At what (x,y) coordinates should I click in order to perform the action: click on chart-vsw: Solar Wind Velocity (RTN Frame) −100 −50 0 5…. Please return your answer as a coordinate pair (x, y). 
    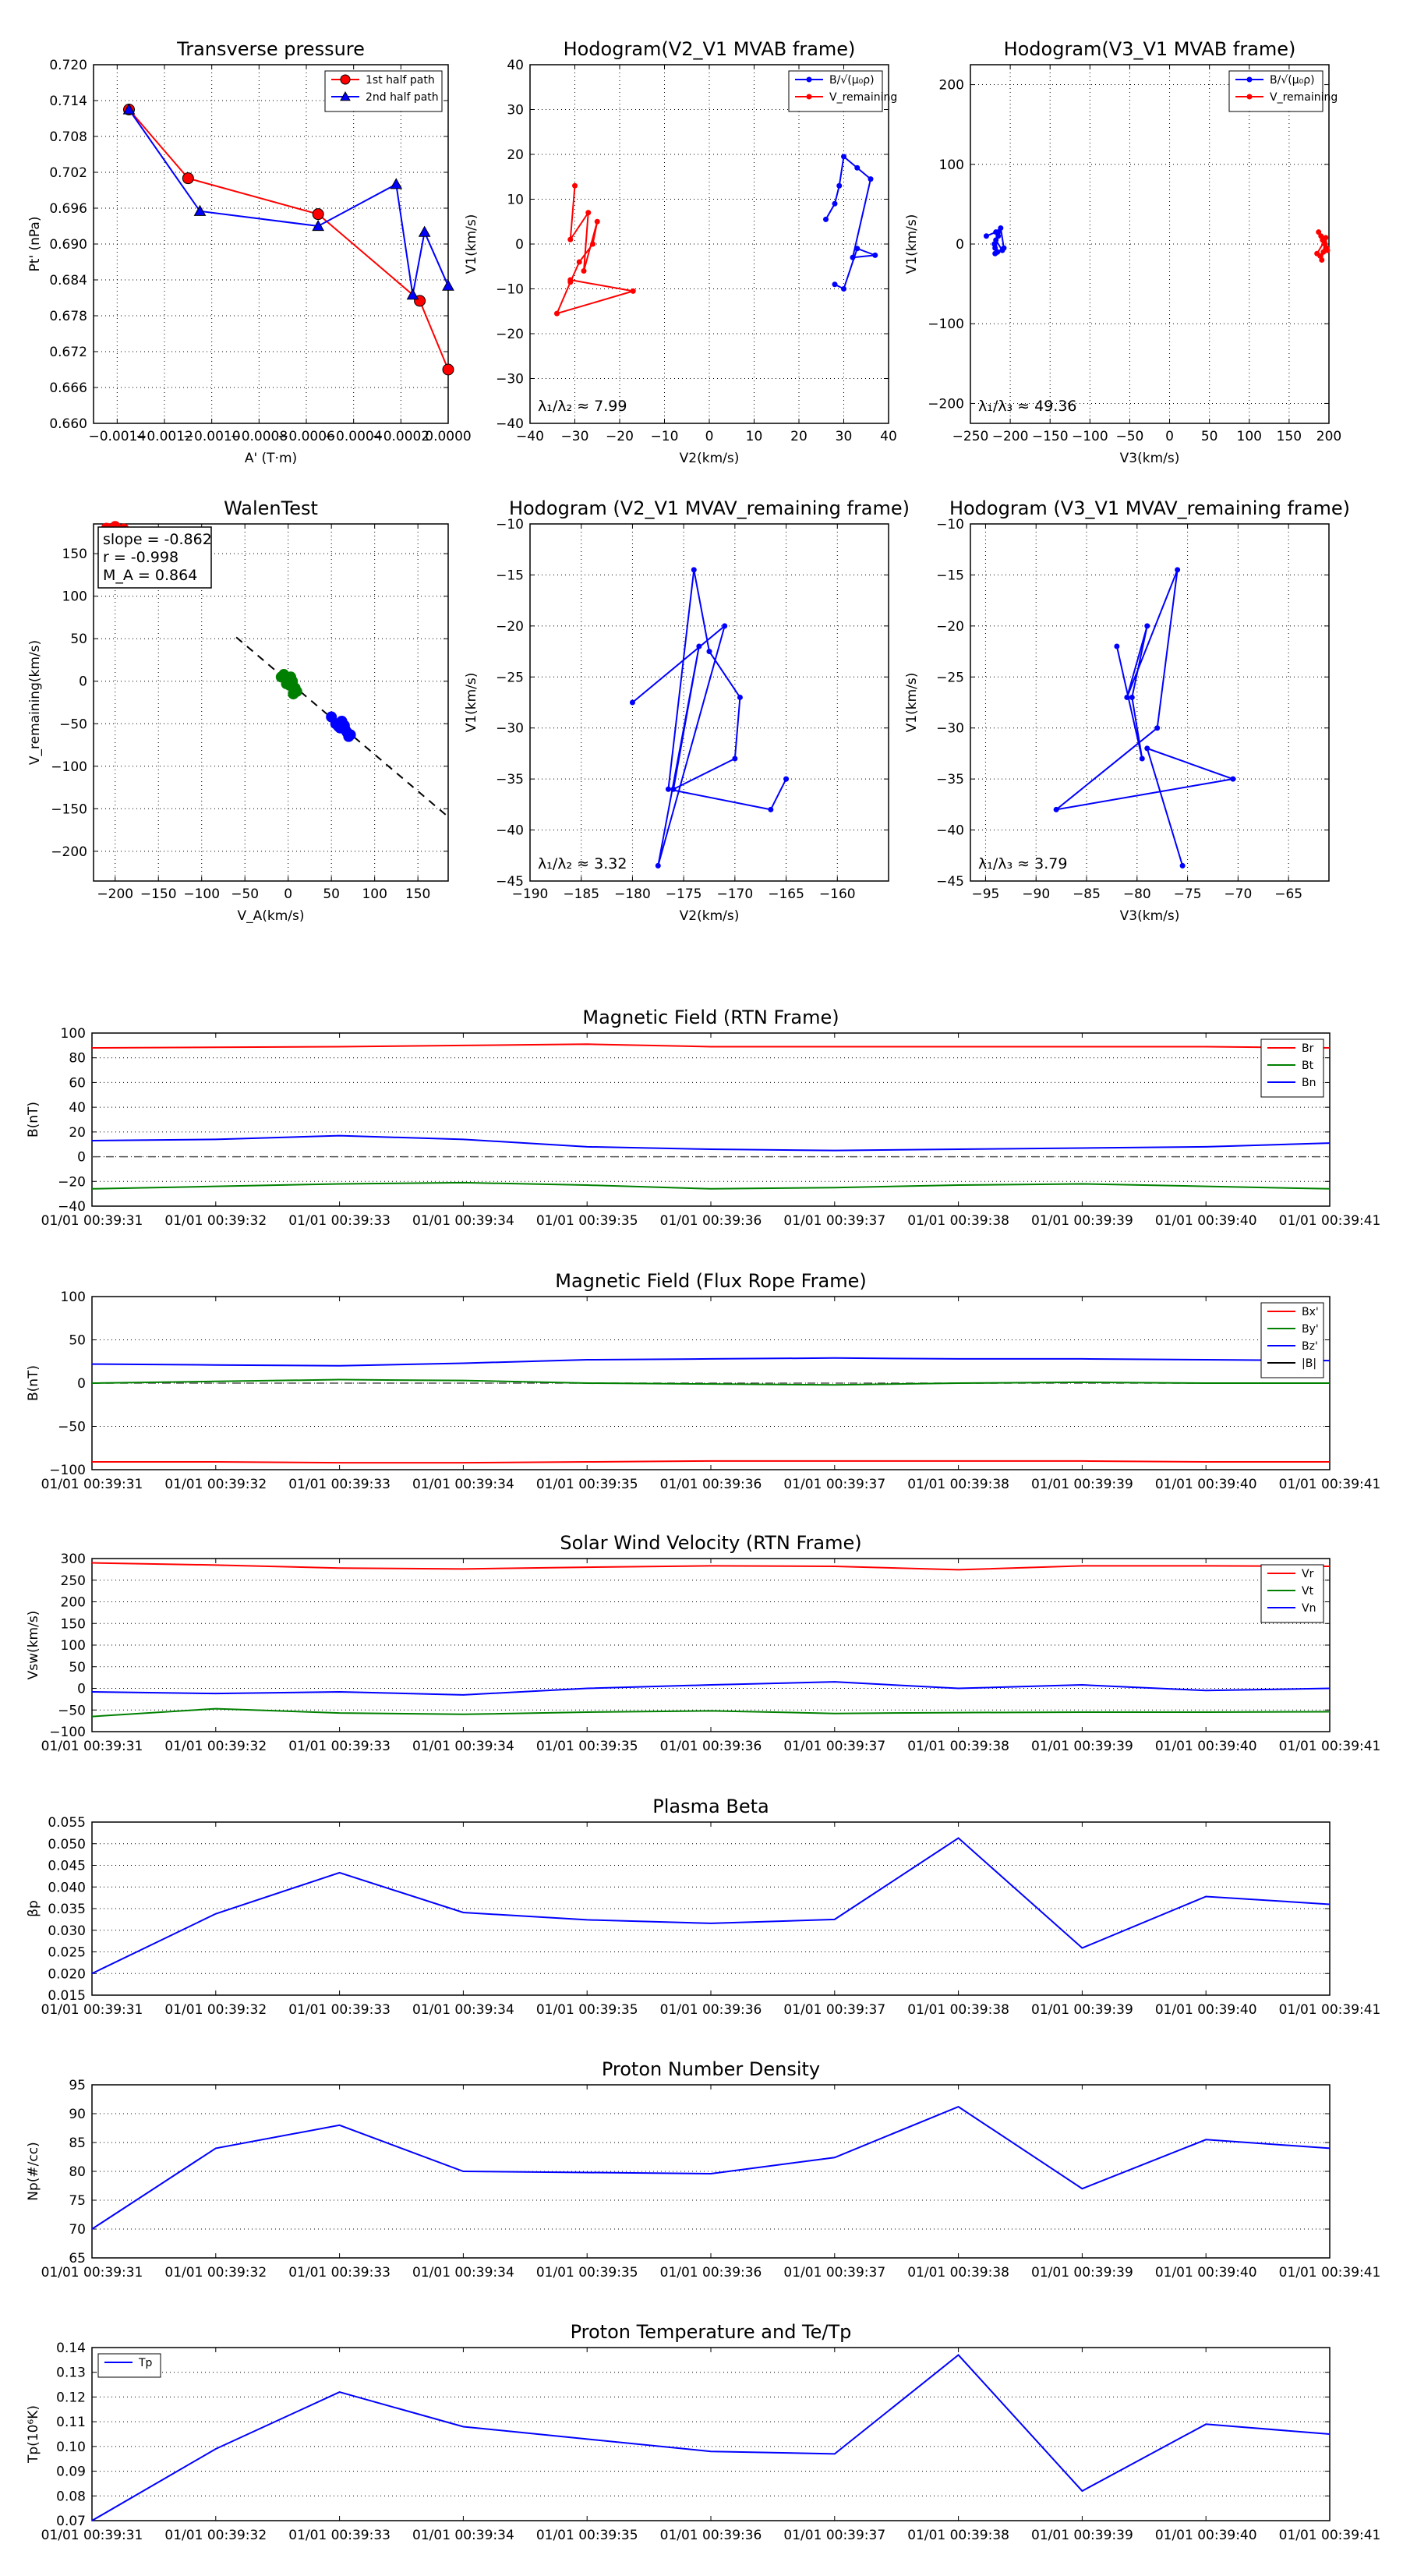
    Looking at the image, I should click on (703, 1643).